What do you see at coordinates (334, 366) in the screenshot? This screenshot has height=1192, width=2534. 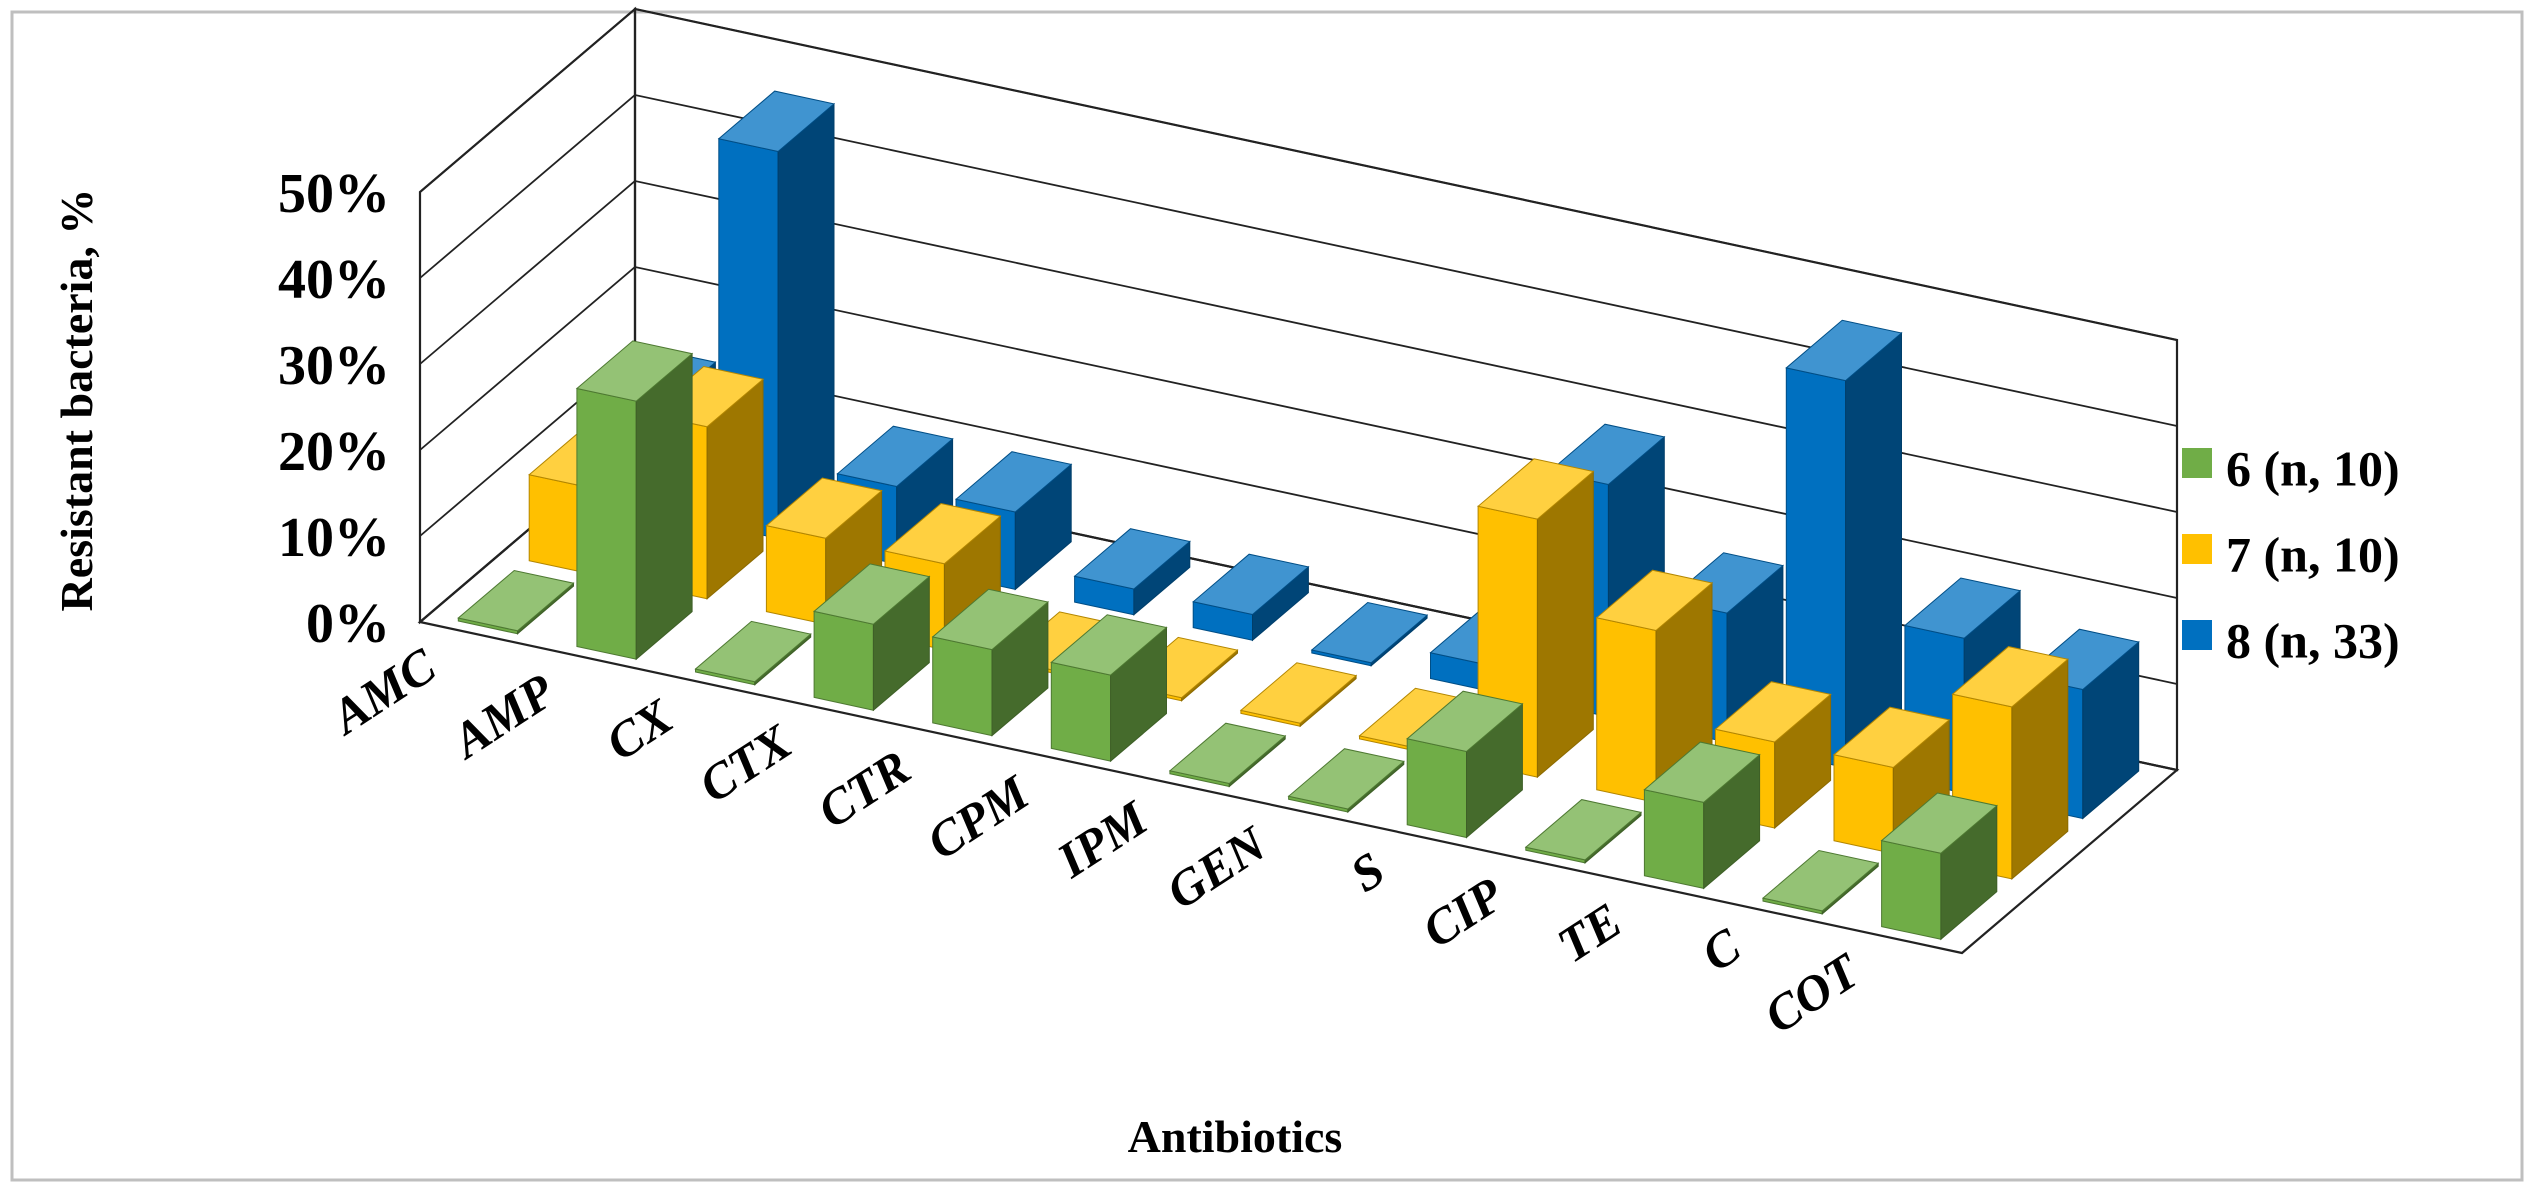 I see `y-tick-label: 30%` at bounding box center [334, 366].